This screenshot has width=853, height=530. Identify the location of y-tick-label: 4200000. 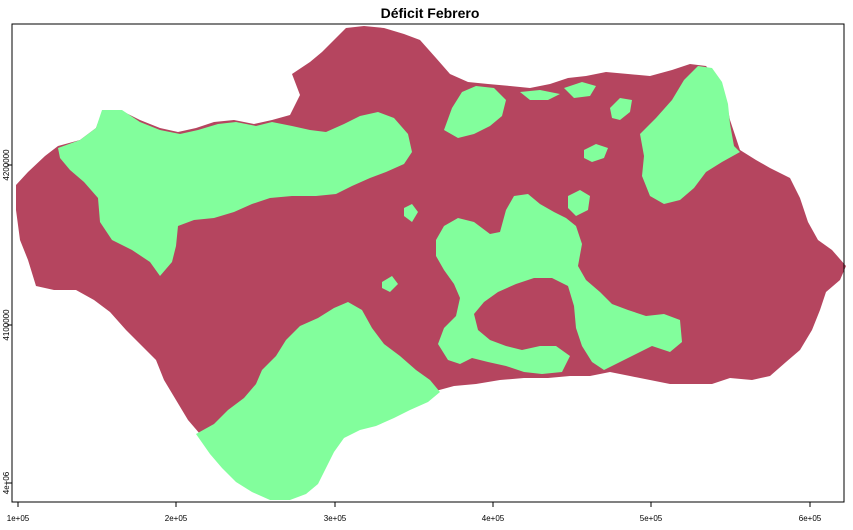
(6, 165).